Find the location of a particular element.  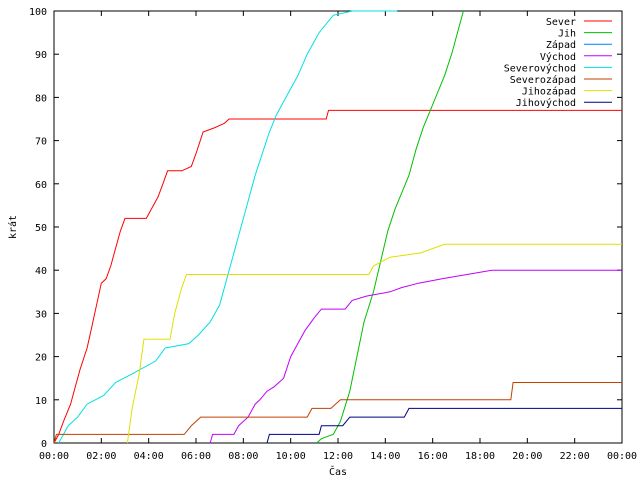

x-tick-label: 04:00 is located at coordinates (149, 456).